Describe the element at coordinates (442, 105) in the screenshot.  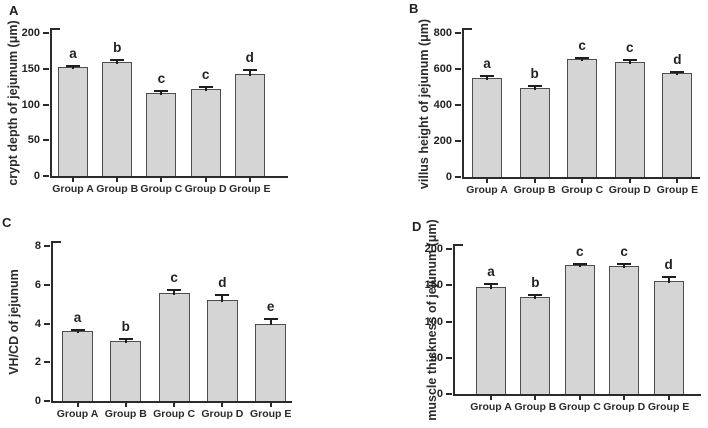
I see `y-tick-label: 400` at that location.